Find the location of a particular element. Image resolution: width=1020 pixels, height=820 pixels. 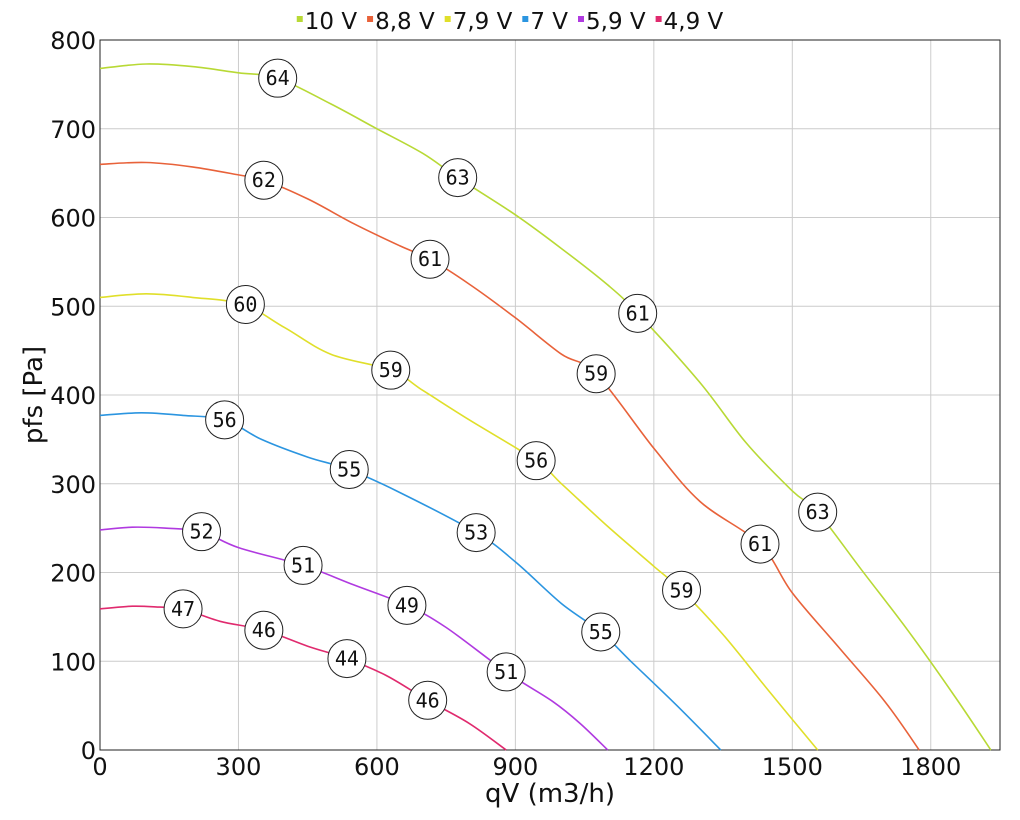

data-label: 53 is located at coordinates (476, 533).